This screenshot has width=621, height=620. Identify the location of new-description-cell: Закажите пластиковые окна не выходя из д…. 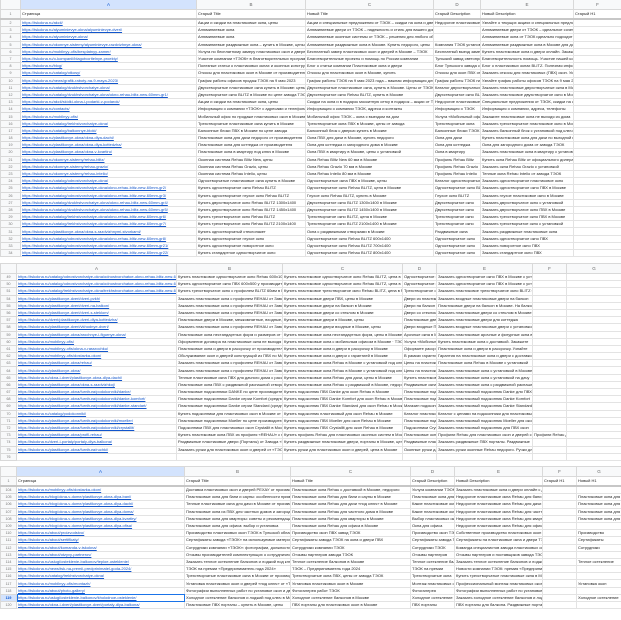
(527, 116).